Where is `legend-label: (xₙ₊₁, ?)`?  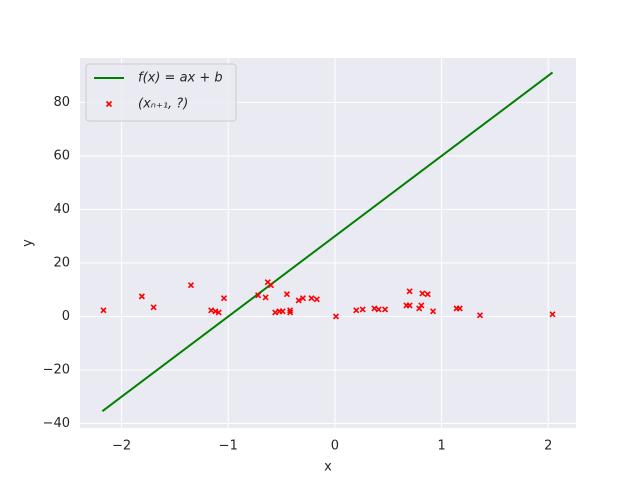 legend-label: (xₙ₊₁, ?) is located at coordinates (163, 104).